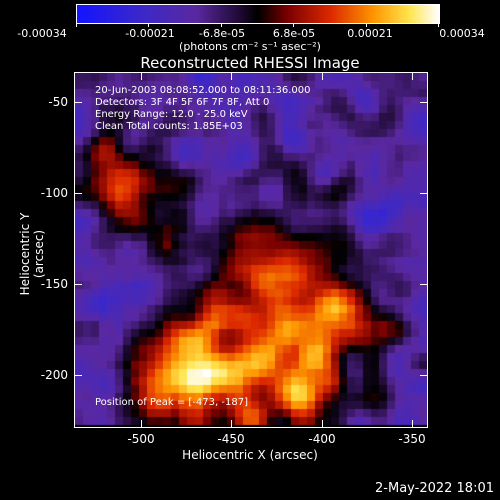 The width and height of the screenshot is (500, 500). Describe the element at coordinates (370, 33) in the screenshot. I see `colorbar-label: 0.00021` at that location.